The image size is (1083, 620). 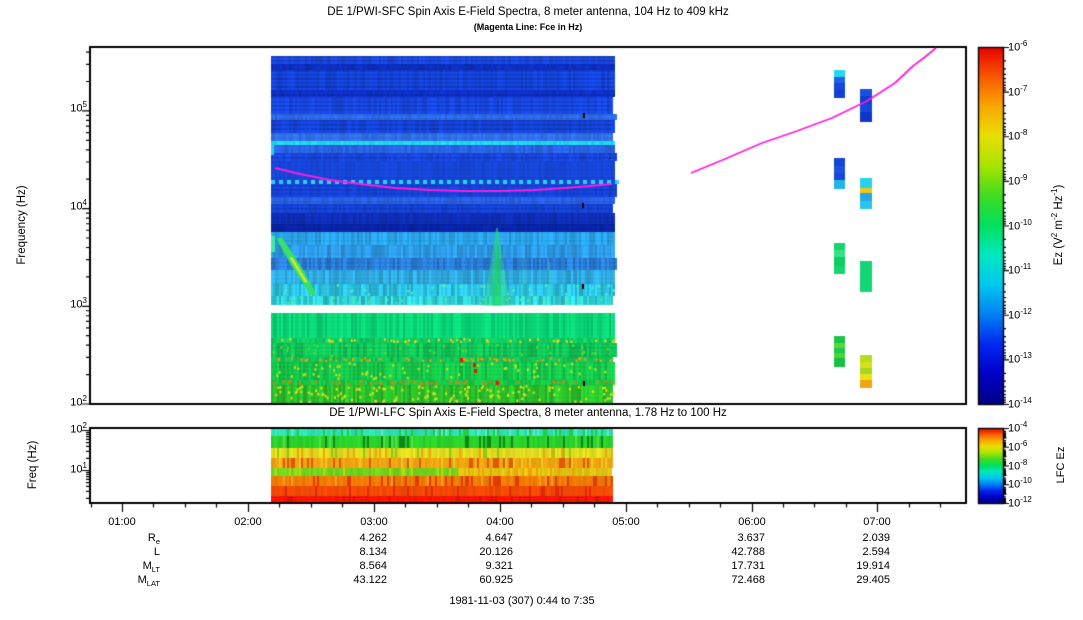 What do you see at coordinates (1020, 225) in the screenshot?
I see `sfc-colorbar-tick-label: 10⁻¹⁰` at bounding box center [1020, 225].